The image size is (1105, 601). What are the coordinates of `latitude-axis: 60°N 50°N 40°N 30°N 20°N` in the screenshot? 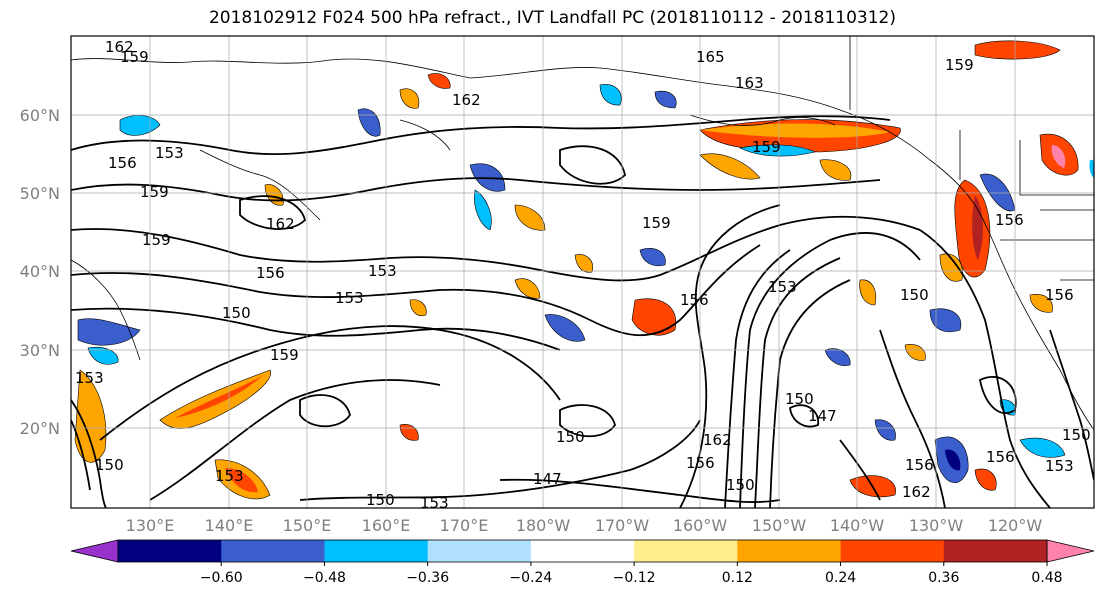 It's located at (40, 272).